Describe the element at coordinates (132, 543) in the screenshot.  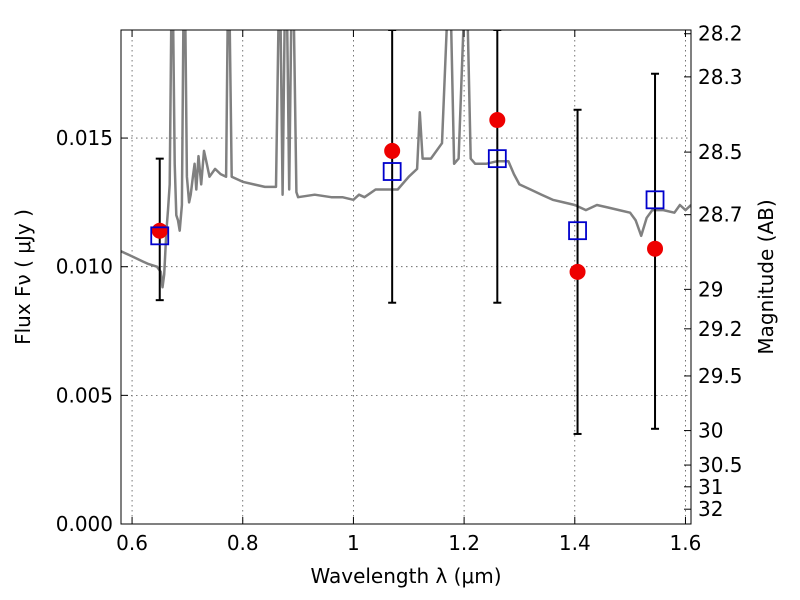
I see `x-tick-label: 0.6` at that location.